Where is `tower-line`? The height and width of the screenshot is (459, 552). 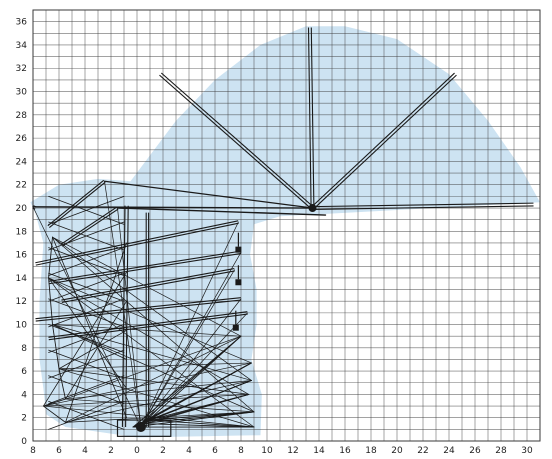
tower-line is located at coordinates (127, 316).